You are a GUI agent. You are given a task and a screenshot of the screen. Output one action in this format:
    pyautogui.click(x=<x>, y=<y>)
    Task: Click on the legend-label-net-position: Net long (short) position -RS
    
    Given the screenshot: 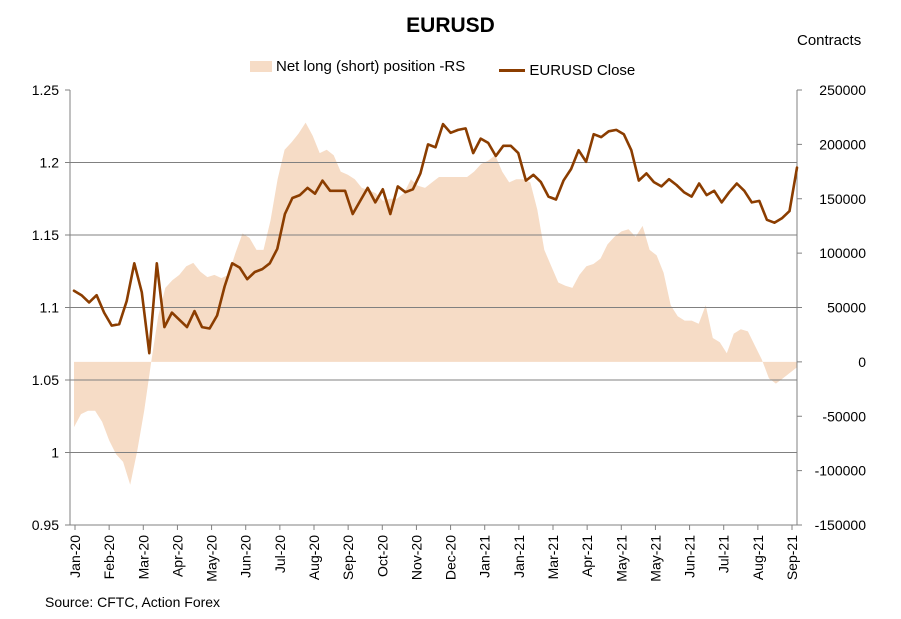 What is the action you would take?
    pyautogui.click(x=371, y=66)
    